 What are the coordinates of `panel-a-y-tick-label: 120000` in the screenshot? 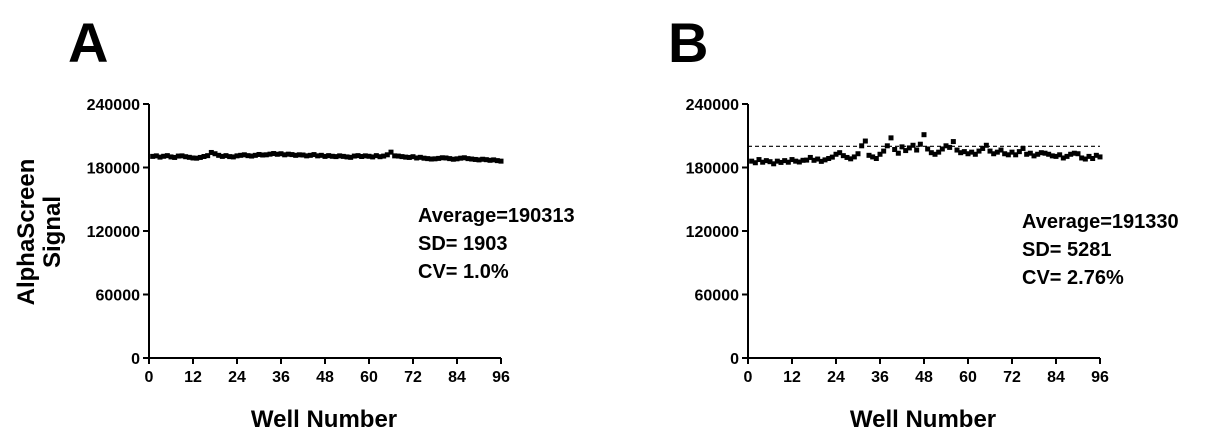 It's located at (113, 232).